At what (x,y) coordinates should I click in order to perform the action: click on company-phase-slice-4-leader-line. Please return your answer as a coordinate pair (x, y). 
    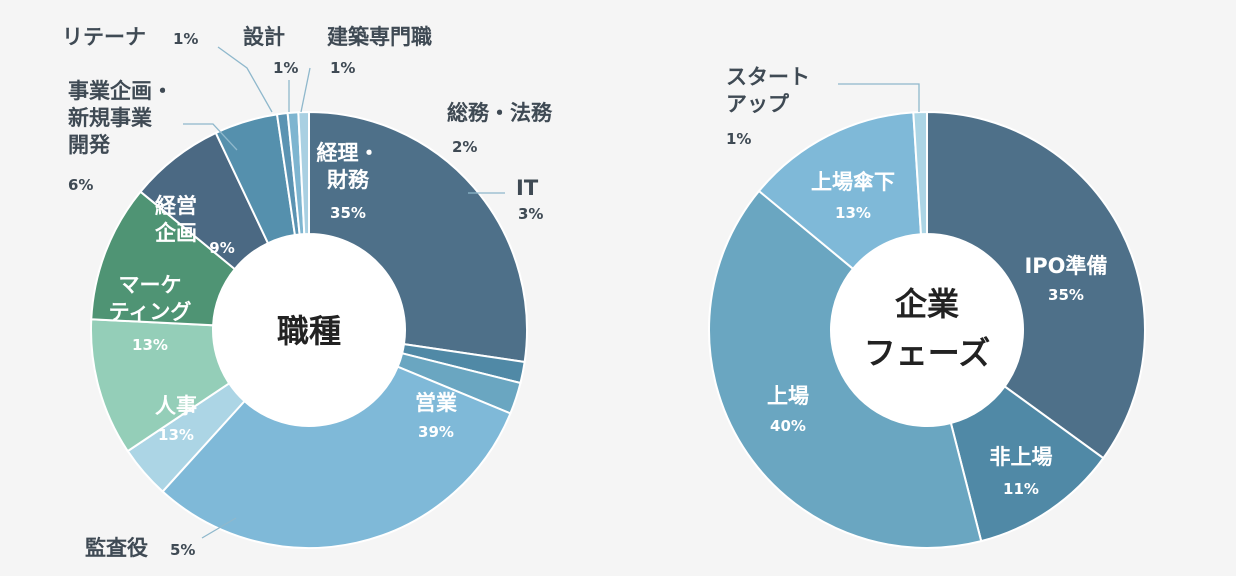
    Looking at the image, I should click on (879, 97).